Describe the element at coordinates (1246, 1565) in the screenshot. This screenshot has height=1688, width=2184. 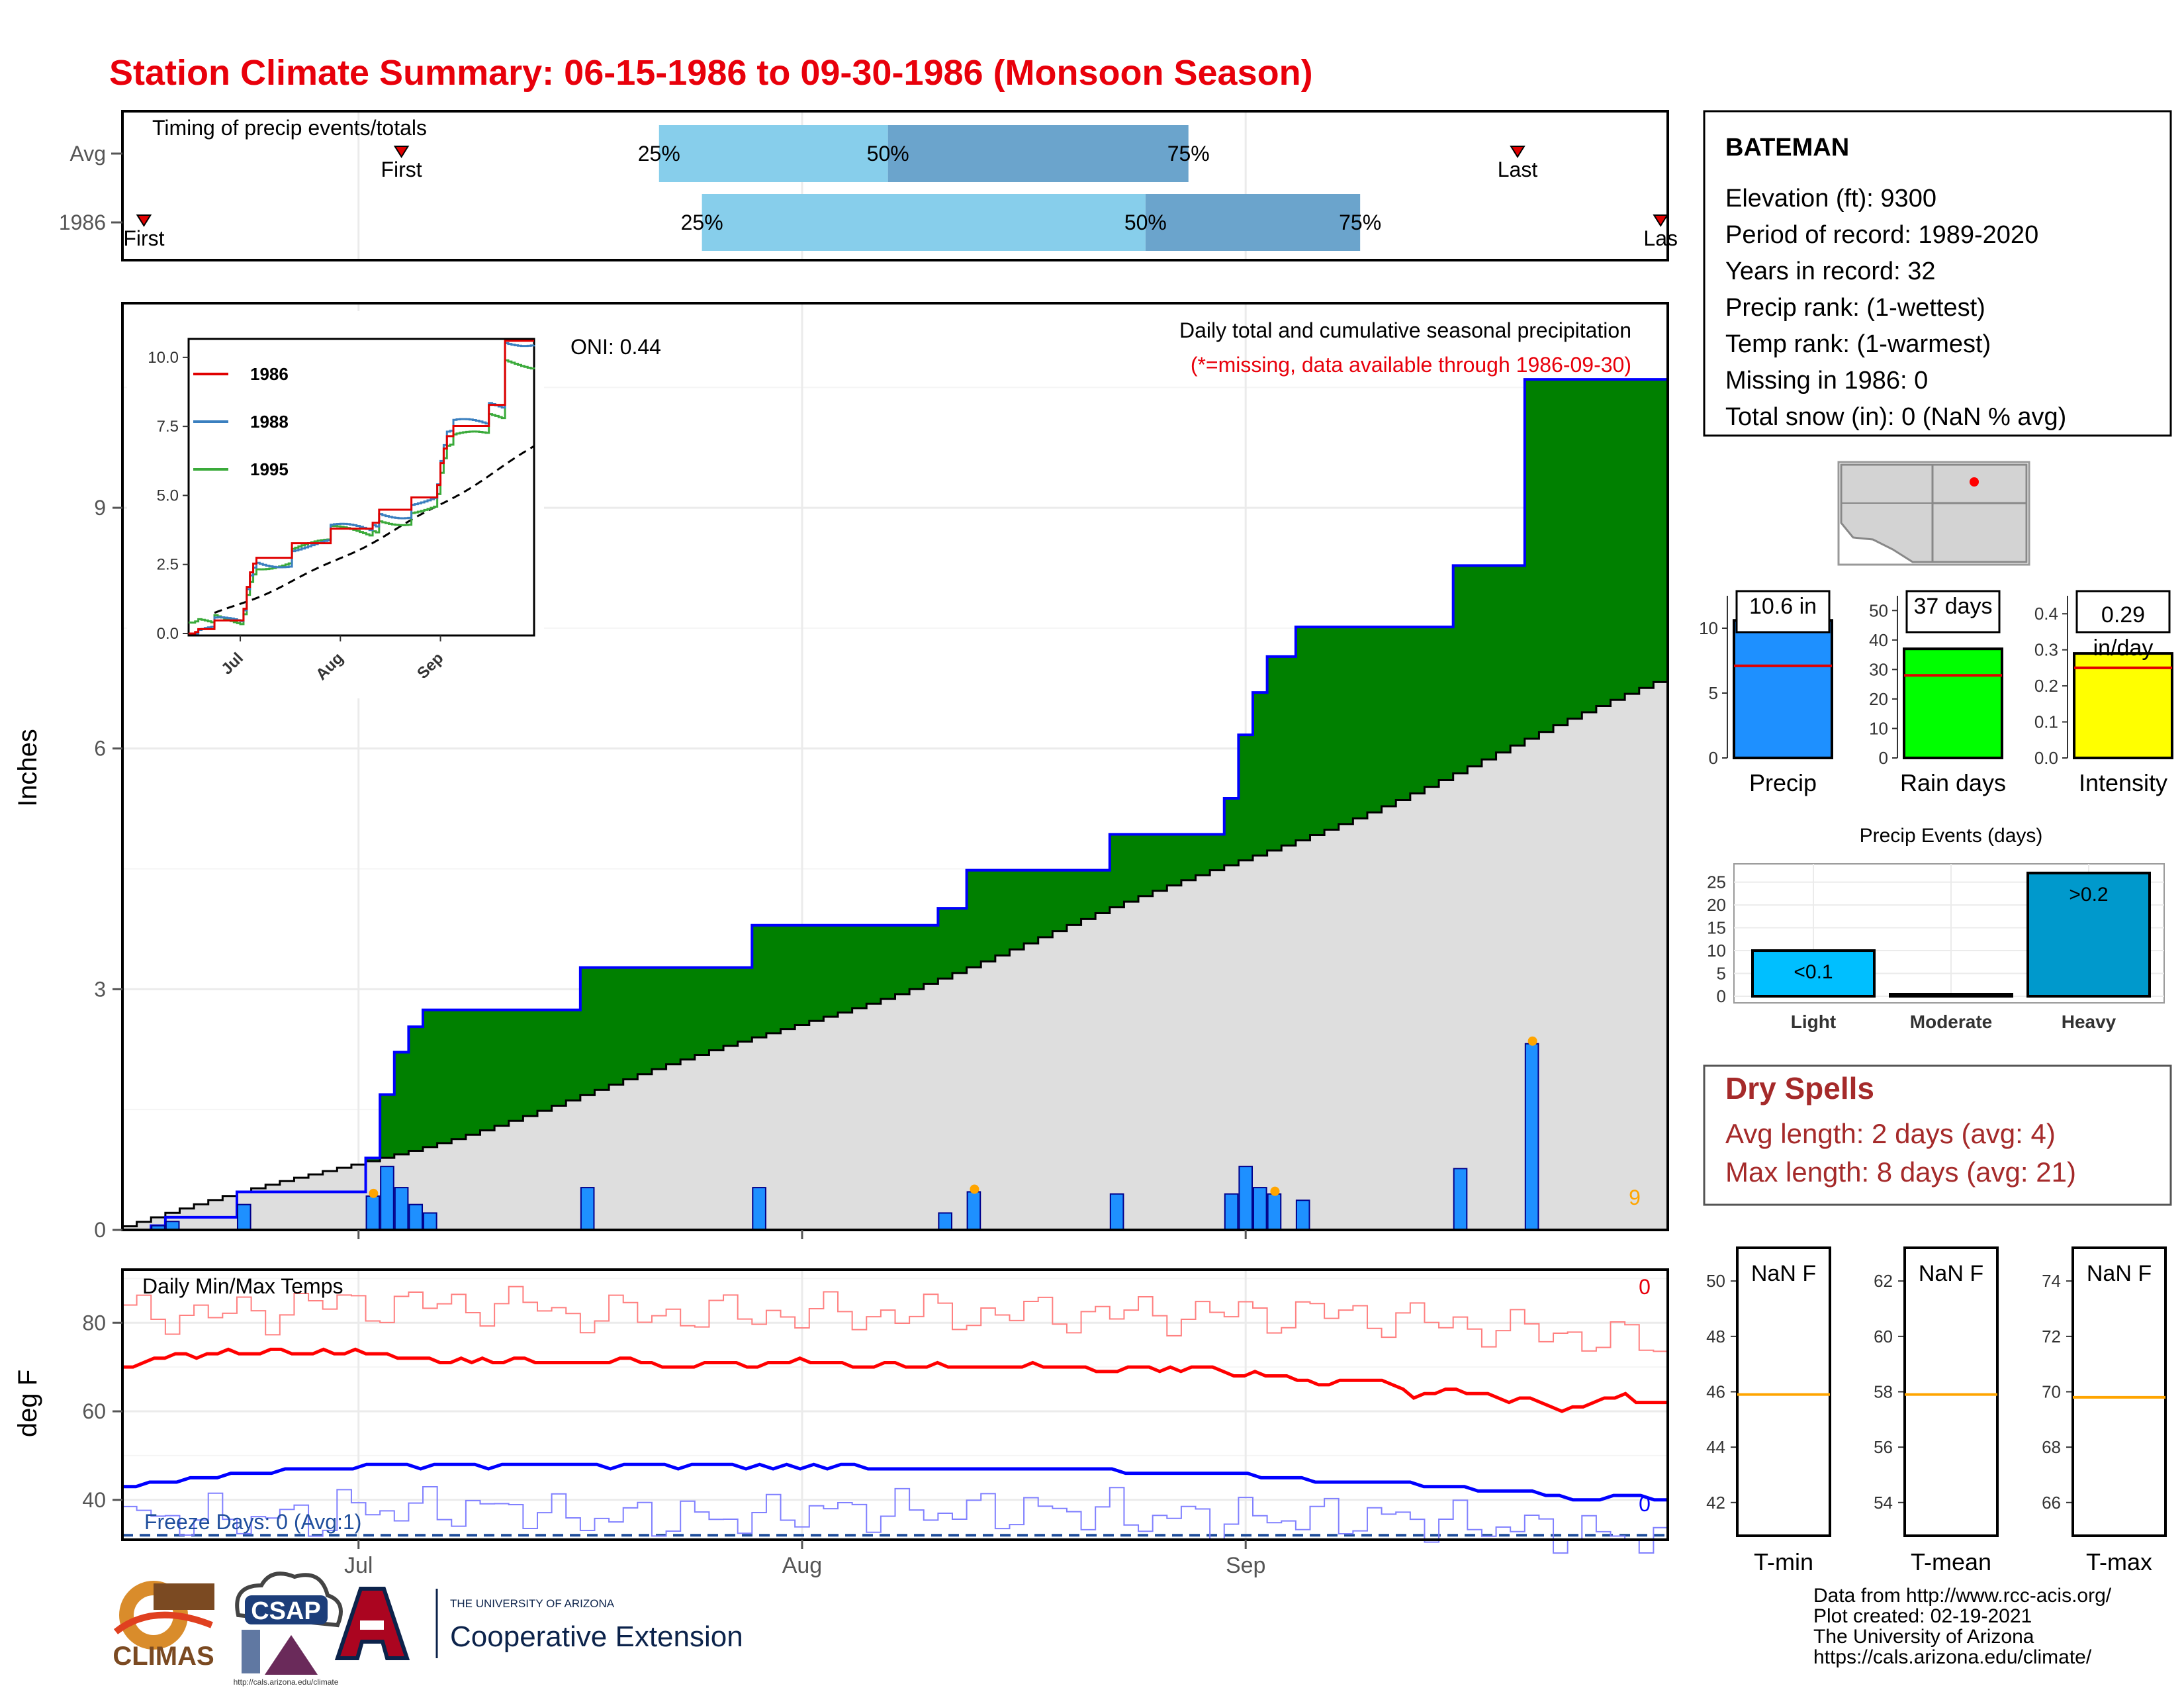
I see `temp-xtick-label: Sep` at that location.